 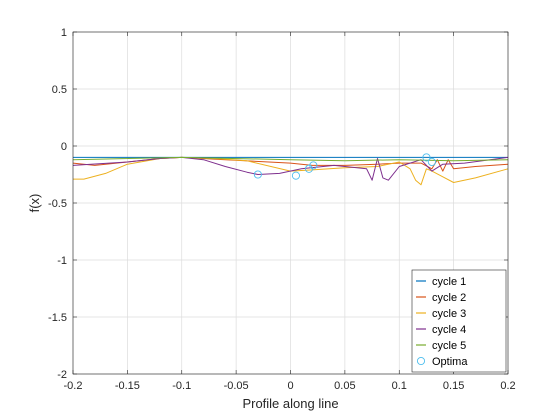 I want to click on y-tick-label: -1, so click(x=62, y=261).